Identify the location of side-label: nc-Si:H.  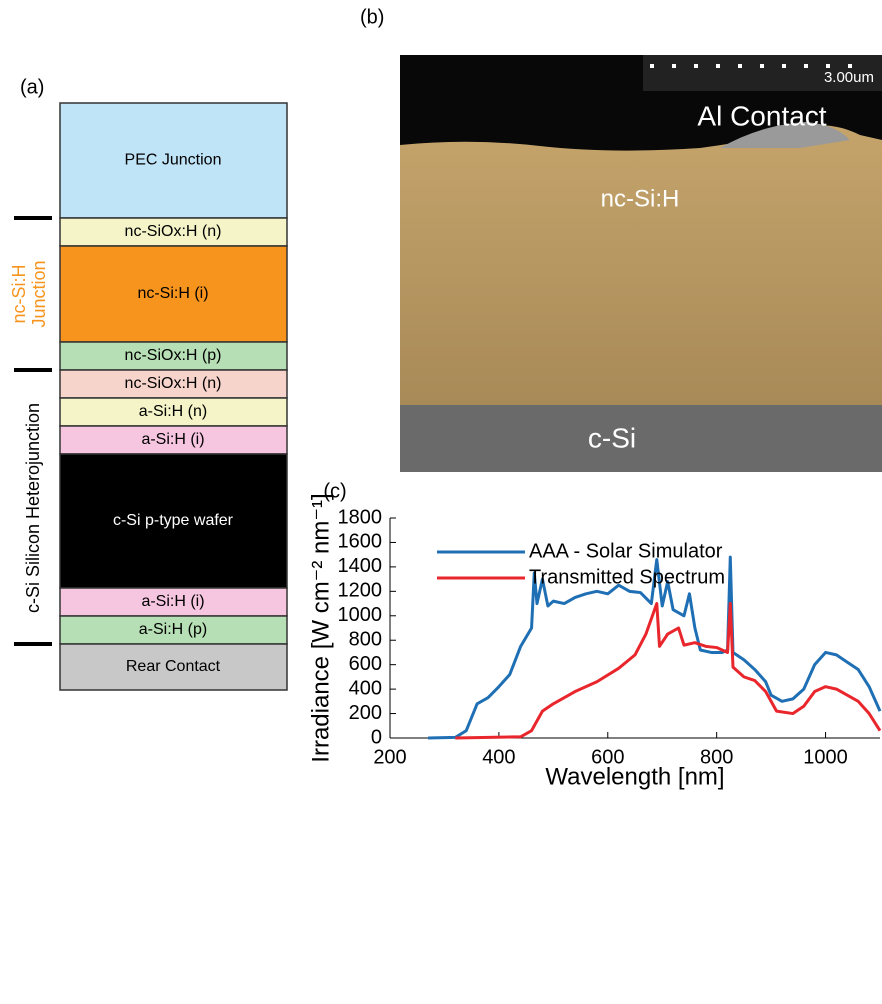
(19, 293).